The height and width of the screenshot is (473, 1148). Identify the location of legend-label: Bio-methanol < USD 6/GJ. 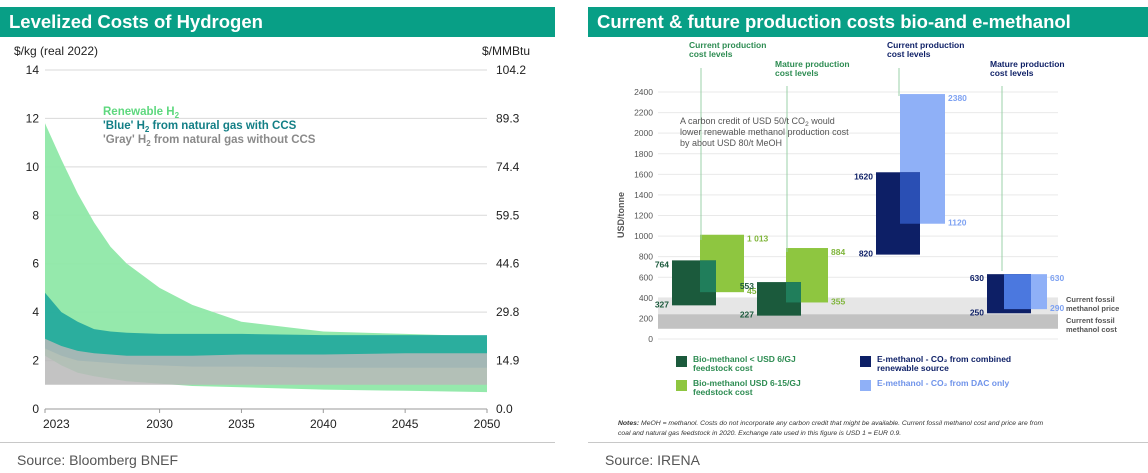
(744, 359).